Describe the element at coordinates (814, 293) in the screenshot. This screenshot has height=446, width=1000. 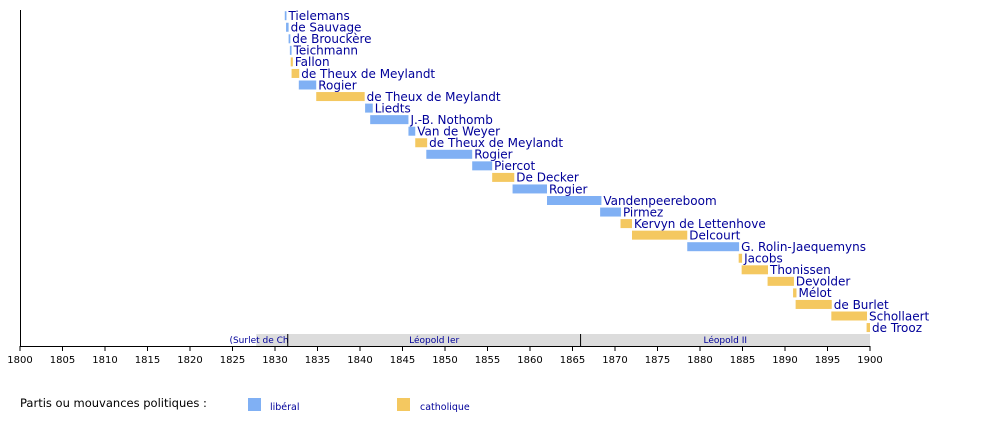
I see `government-label-melot: Mélot` at that location.